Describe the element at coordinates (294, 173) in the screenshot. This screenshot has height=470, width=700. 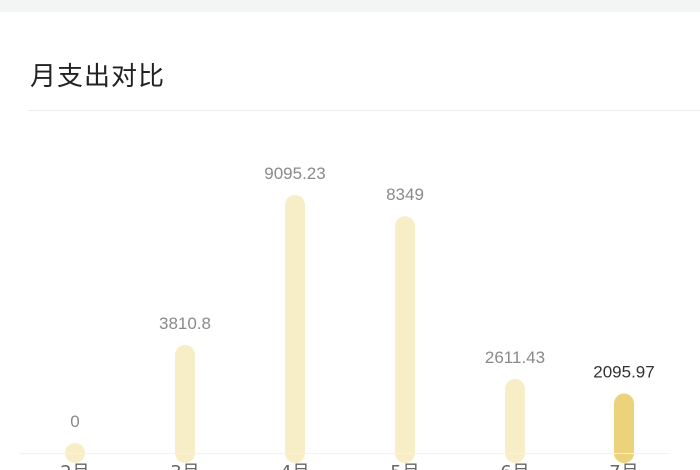
I see `value-label: 9095.23` at that location.